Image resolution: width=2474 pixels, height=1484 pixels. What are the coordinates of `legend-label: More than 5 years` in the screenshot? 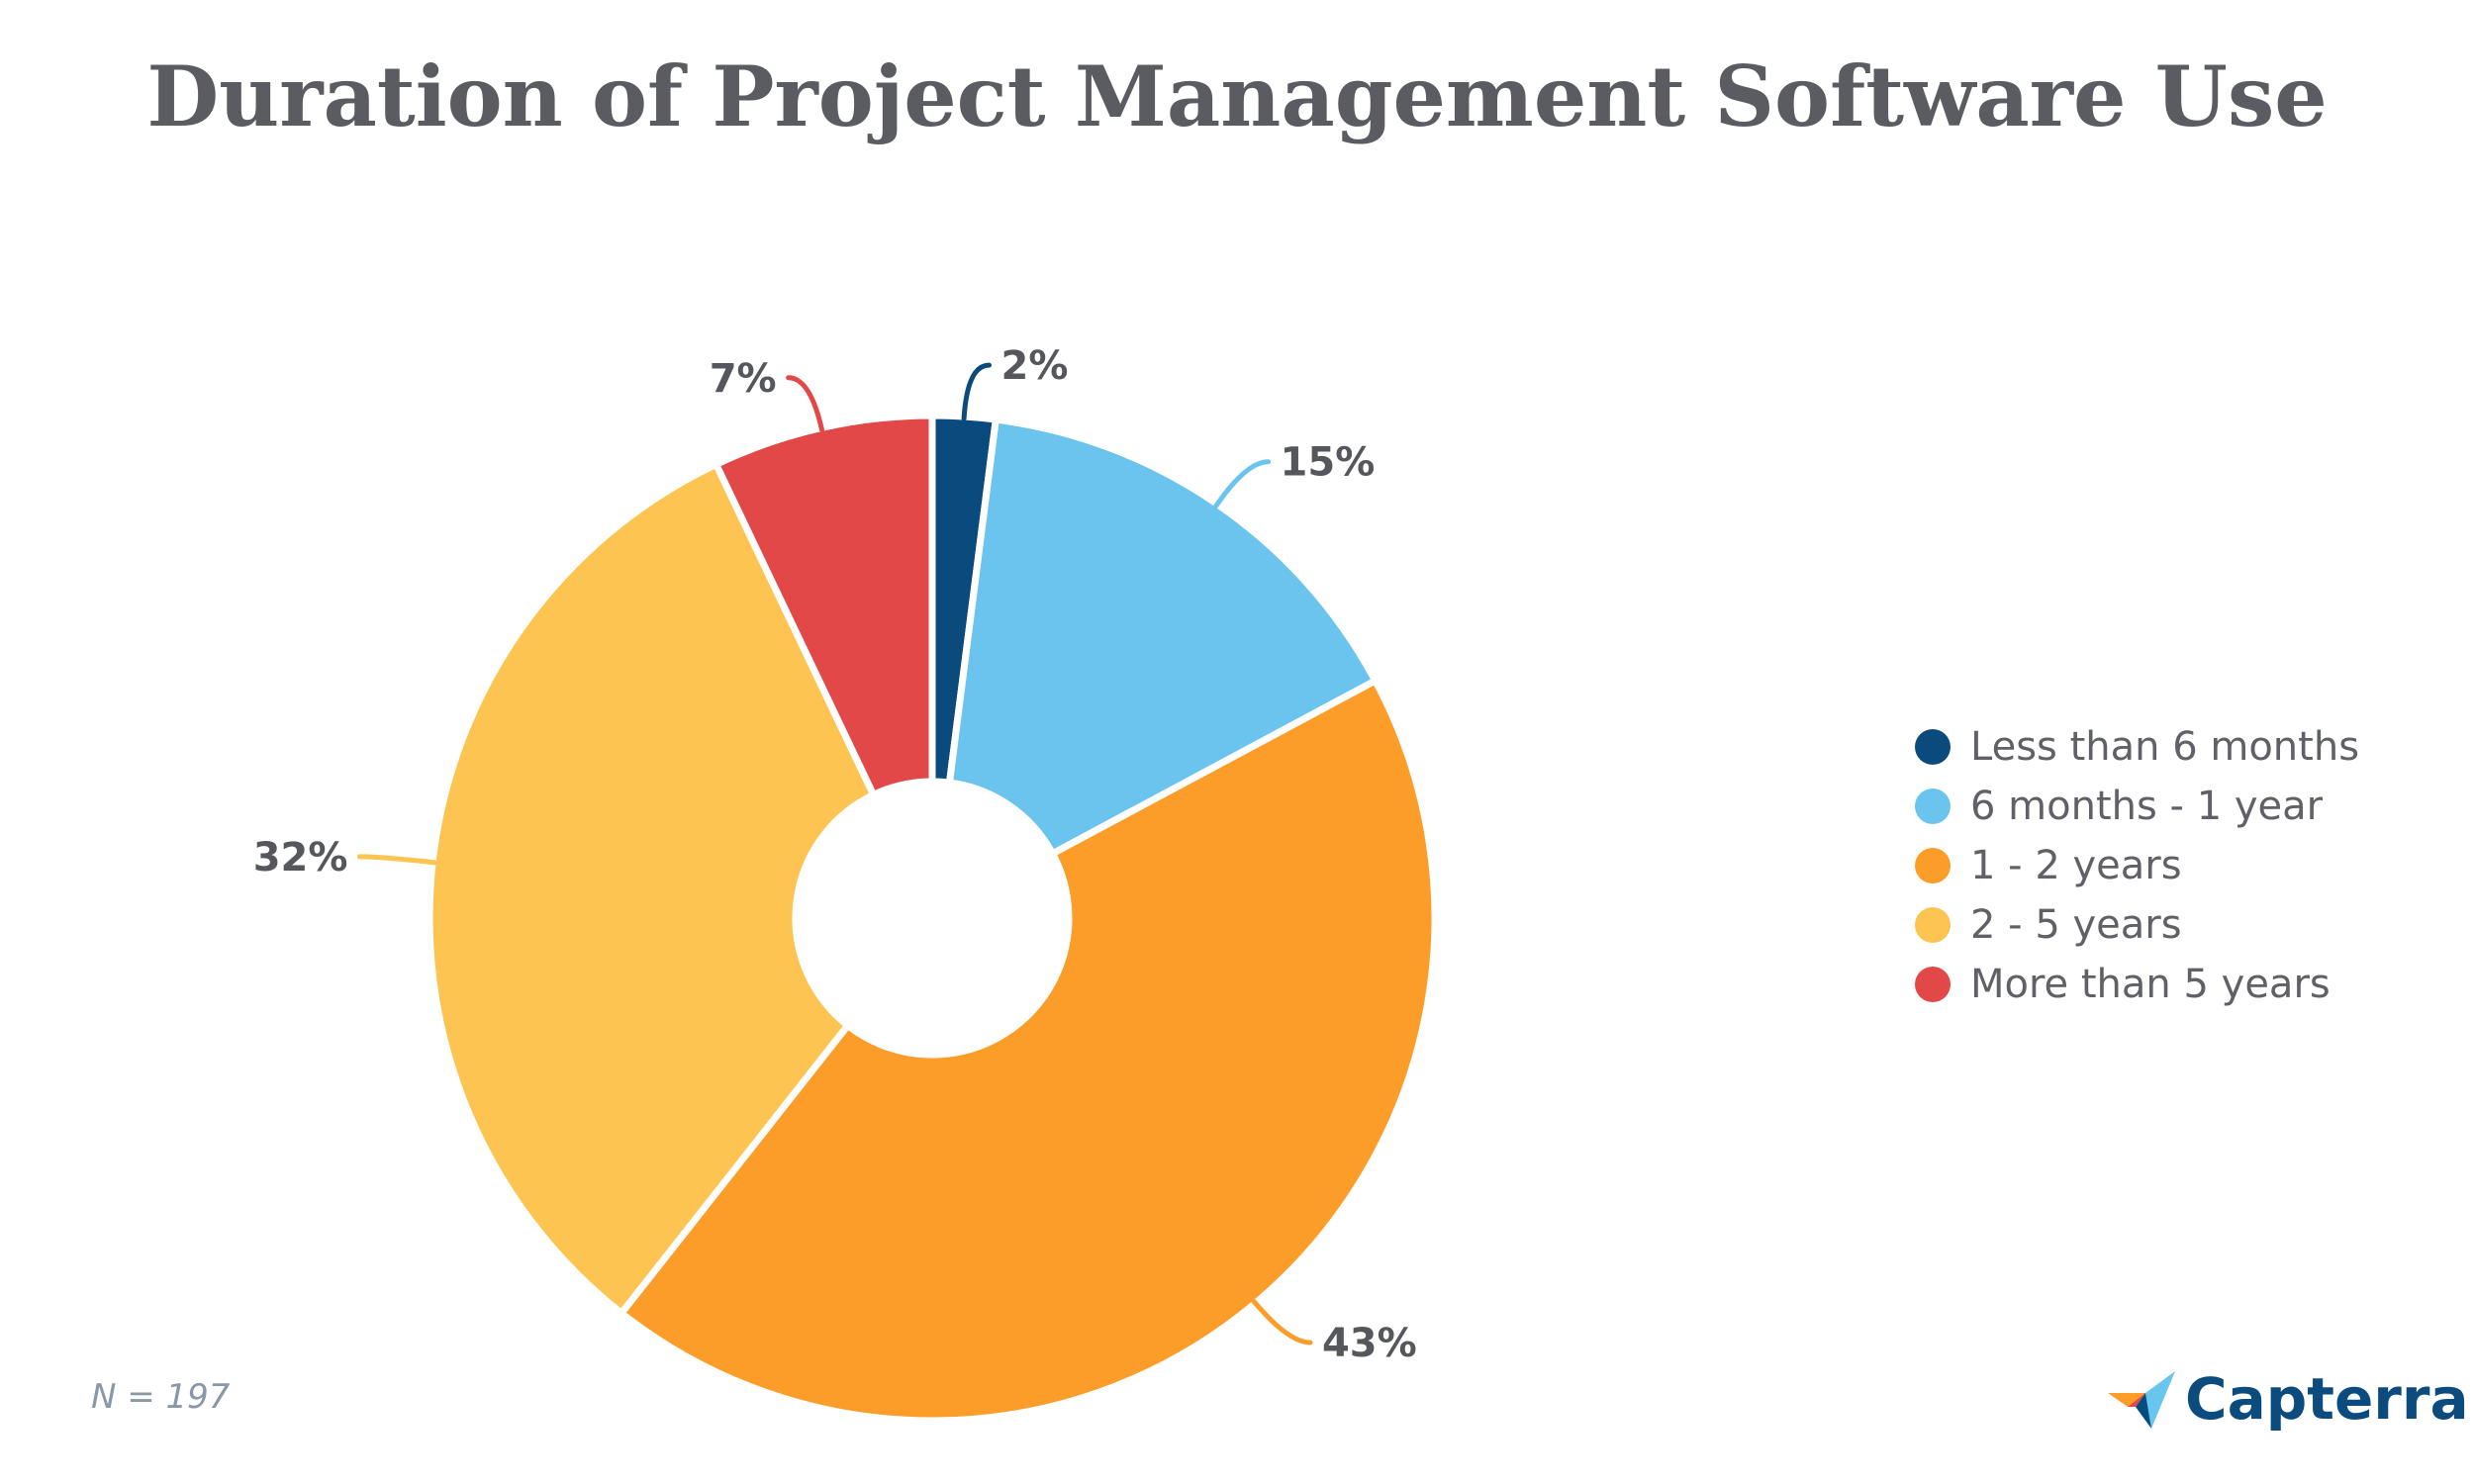 It's located at (2151, 984).